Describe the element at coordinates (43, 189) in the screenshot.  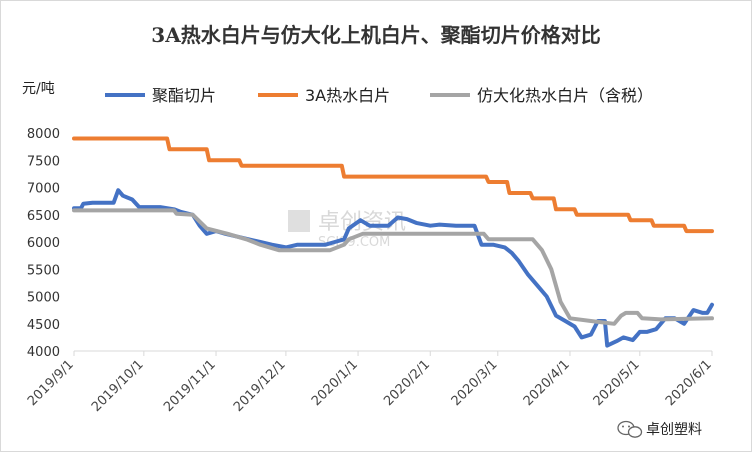
I see `y-tick-label: 7000` at that location.